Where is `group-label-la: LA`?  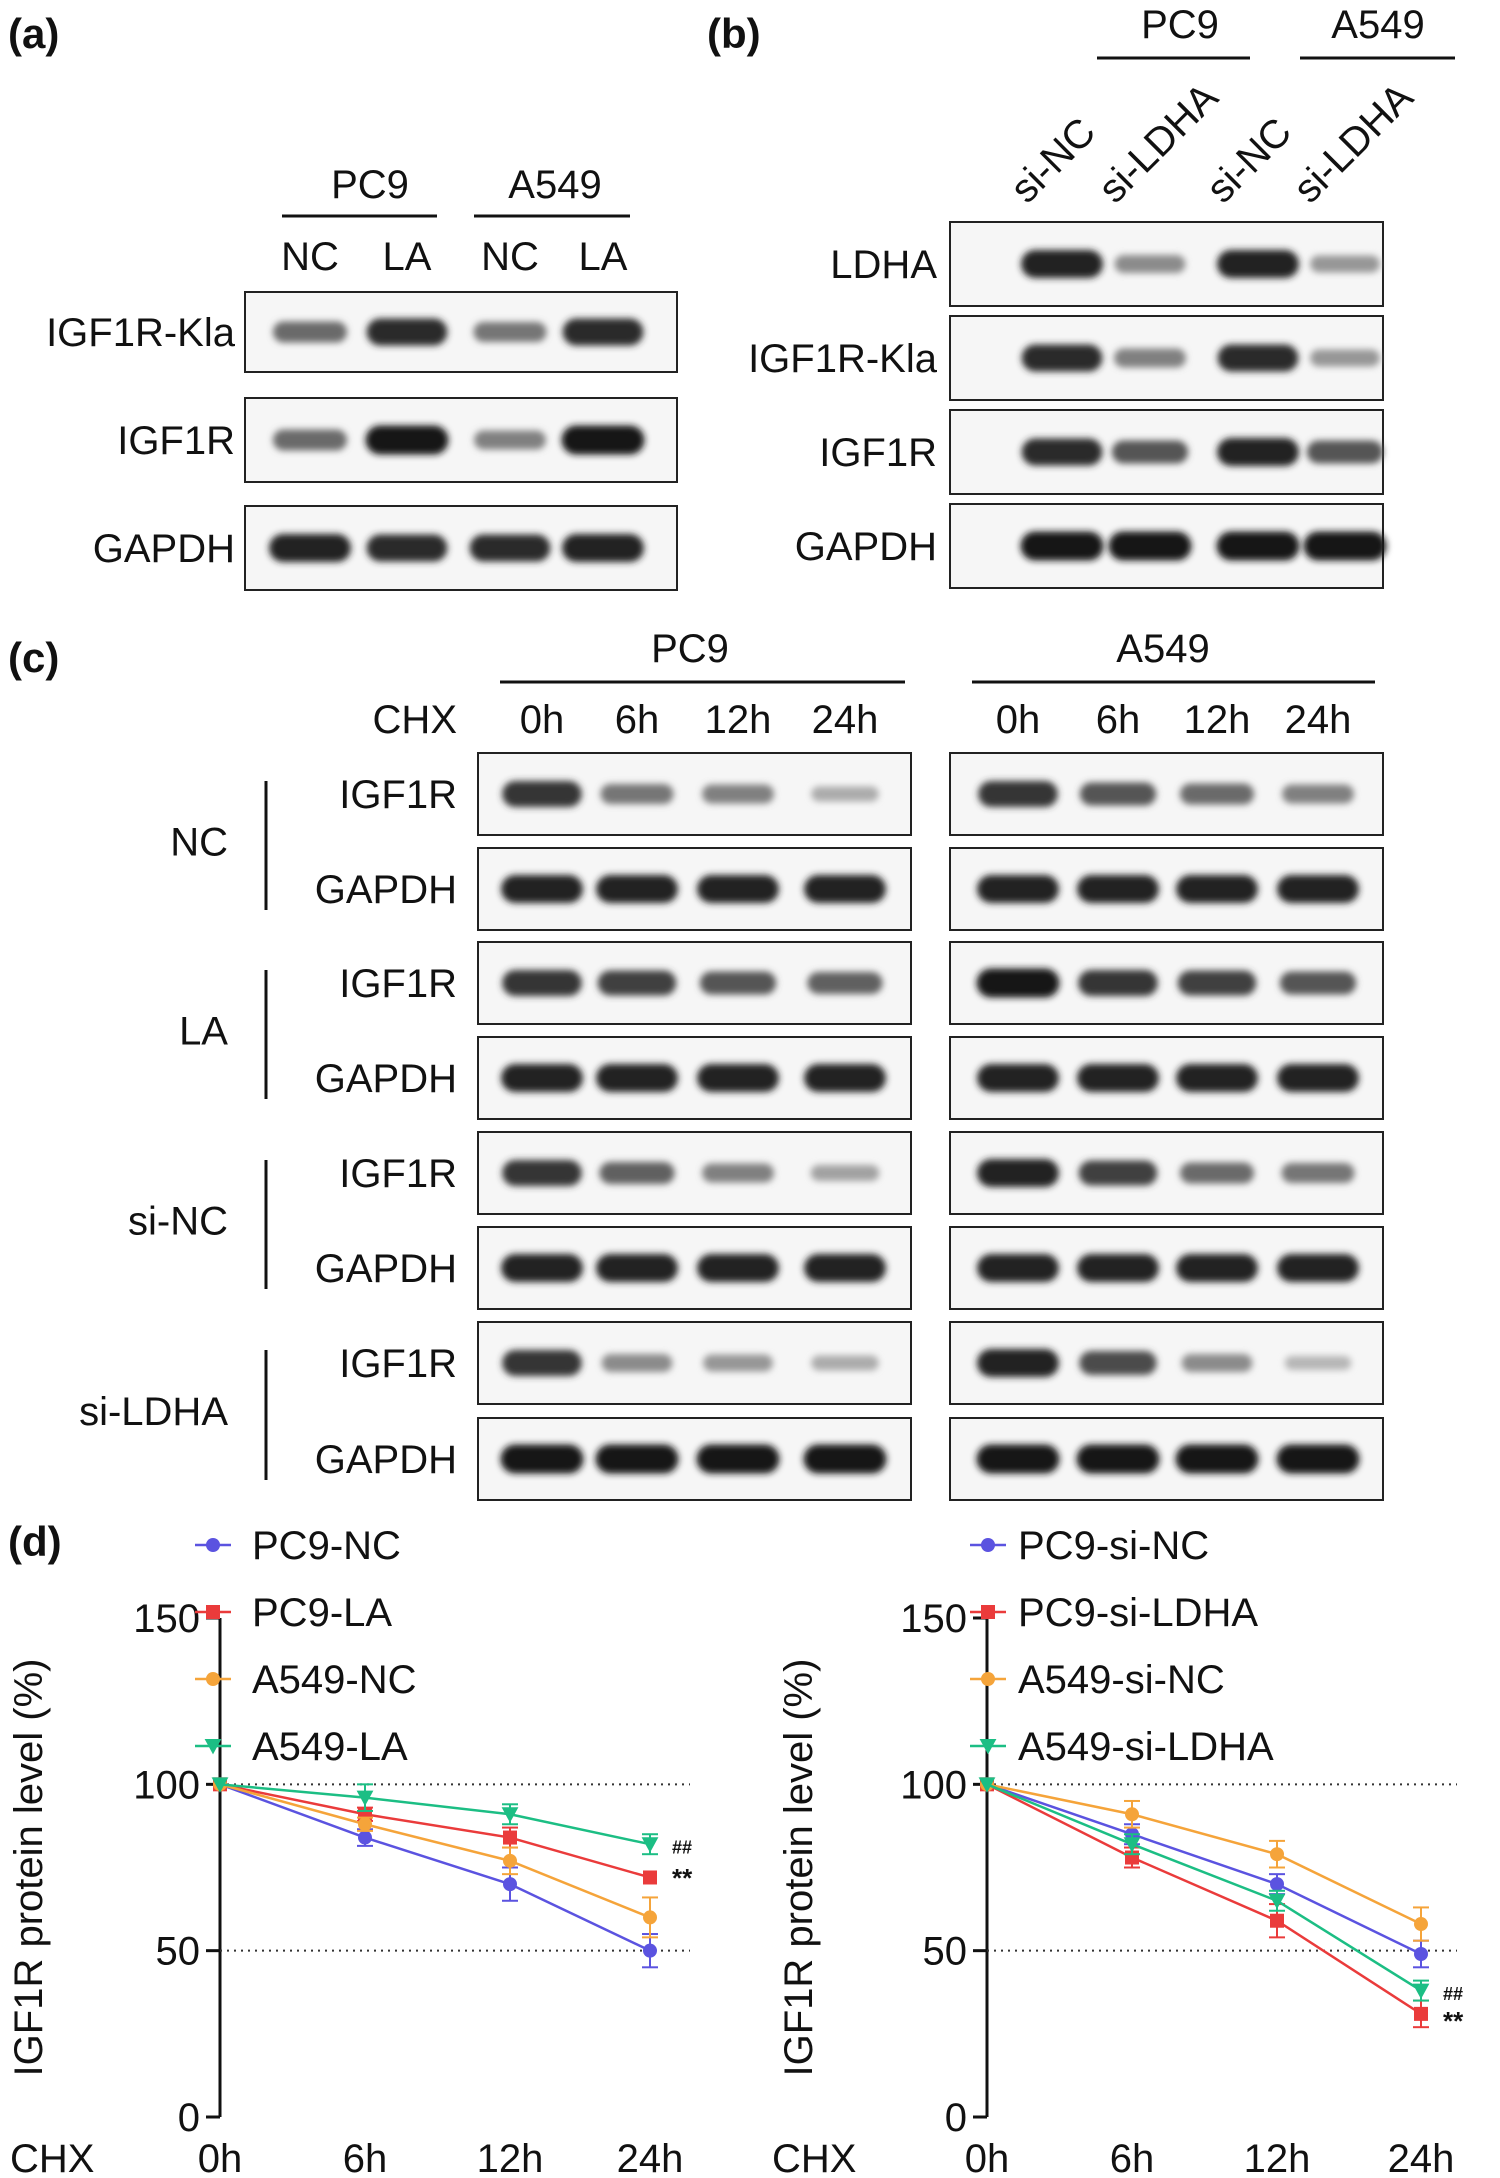
group-label-la: LA is located at coordinates (203, 1032).